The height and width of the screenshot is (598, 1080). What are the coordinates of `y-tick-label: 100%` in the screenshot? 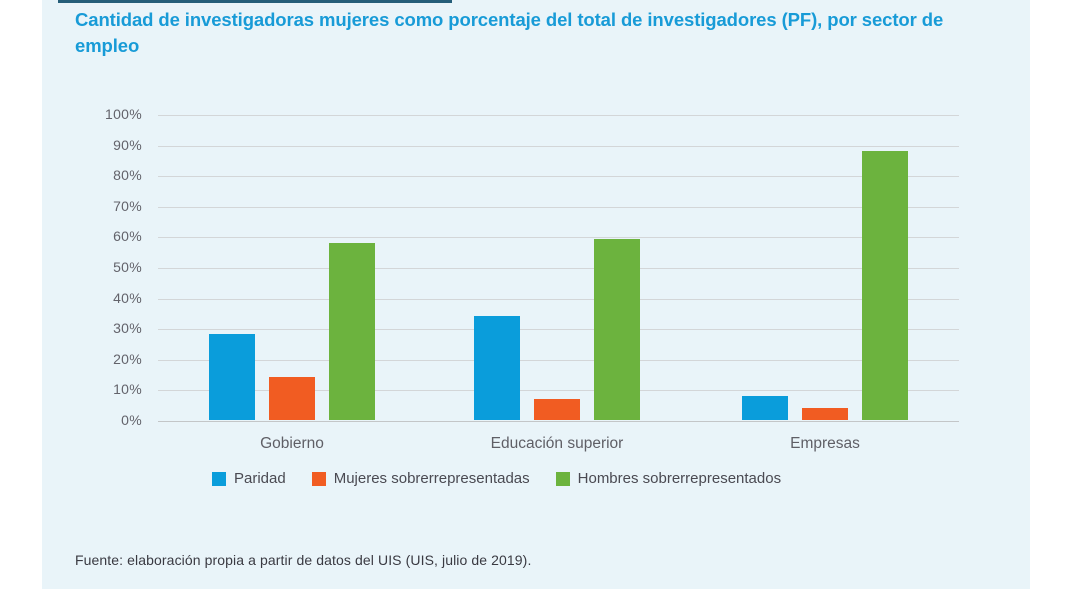 It's located at (123, 114).